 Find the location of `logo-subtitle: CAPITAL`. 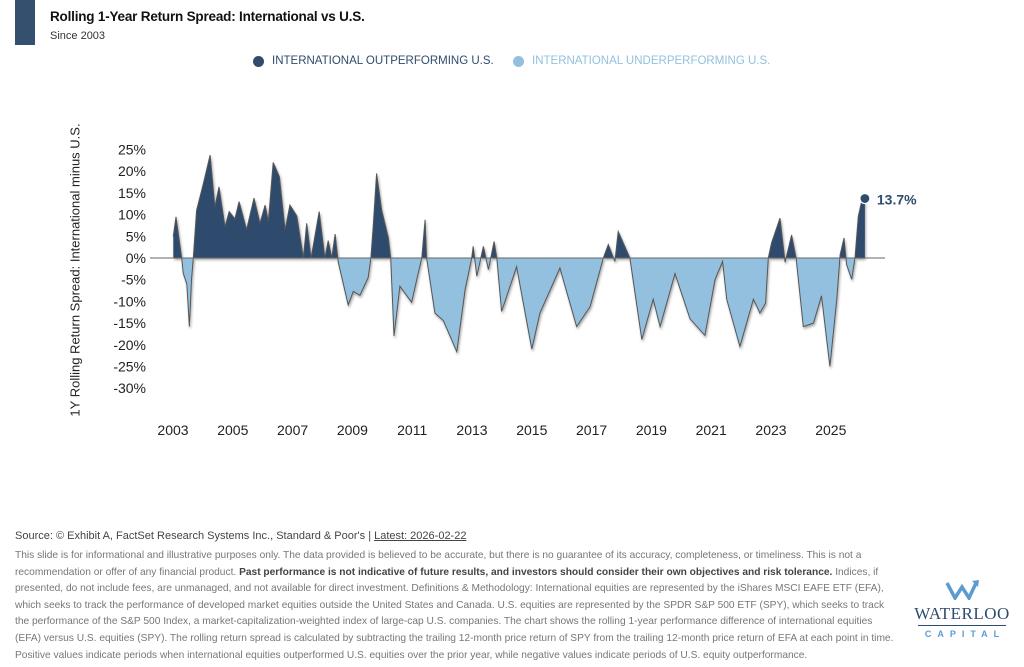

logo-subtitle: CAPITAL is located at coordinates (965, 634).